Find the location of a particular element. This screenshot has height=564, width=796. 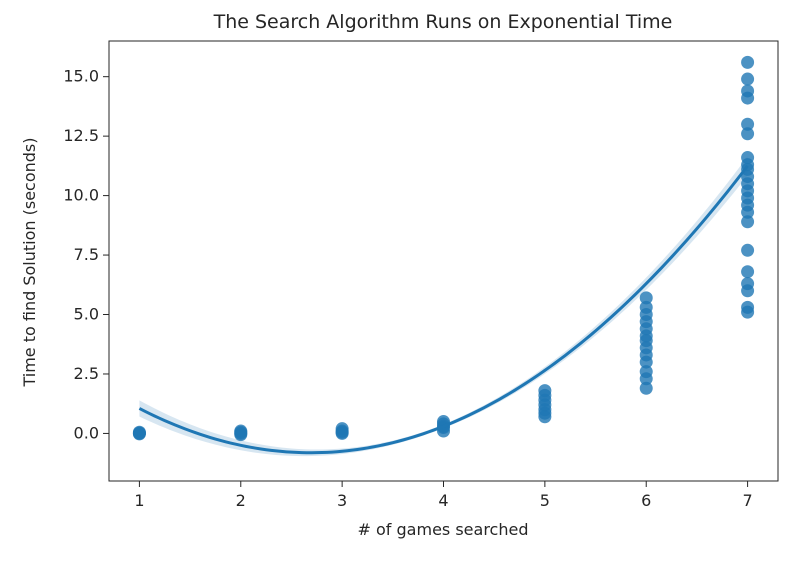

x-axis-ticks: 1 2 3 4 5 6 7 is located at coordinates (443, 495).